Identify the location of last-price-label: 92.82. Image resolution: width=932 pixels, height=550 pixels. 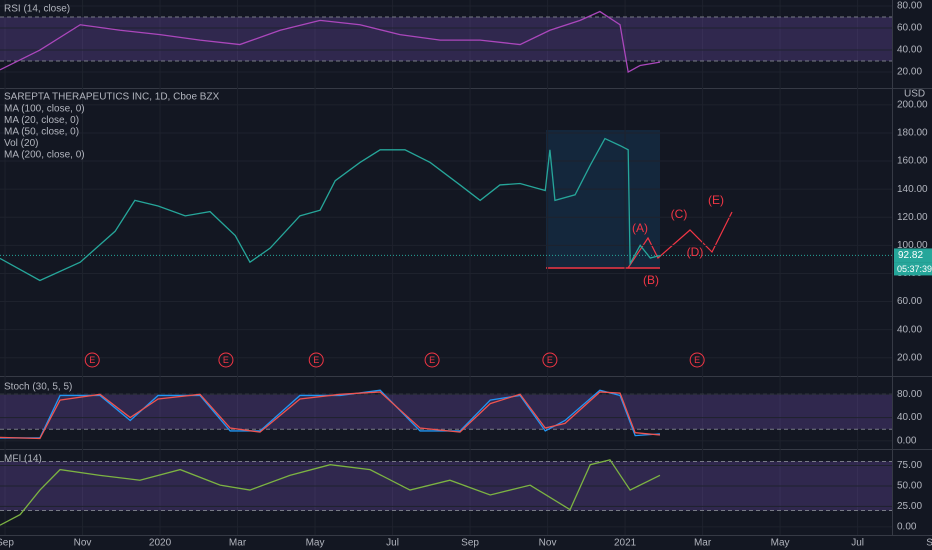
(910, 255).